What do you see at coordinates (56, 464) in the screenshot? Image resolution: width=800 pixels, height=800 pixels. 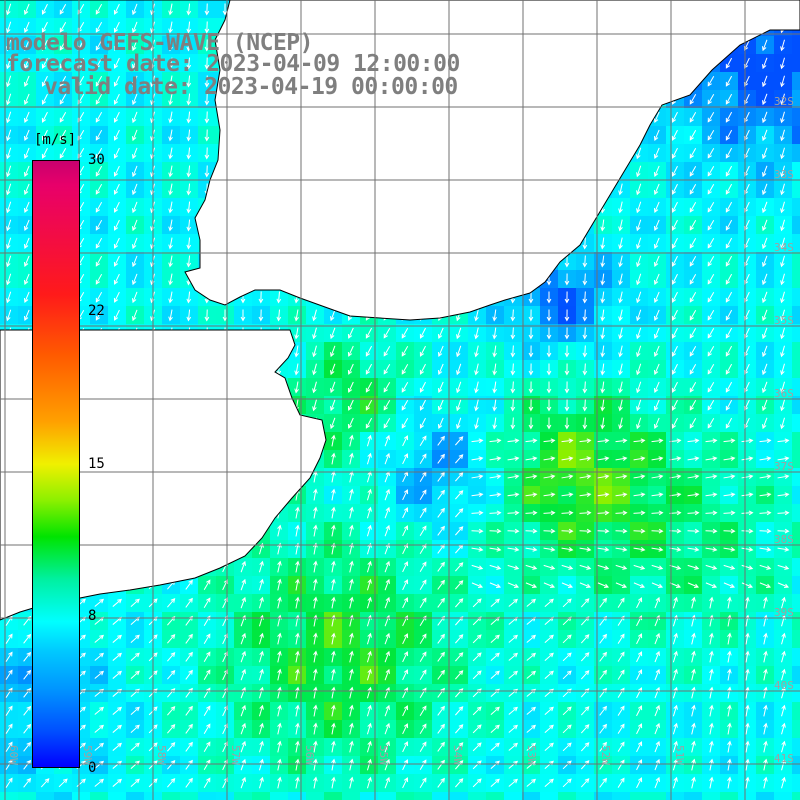 I see `colorbar` at bounding box center [56, 464].